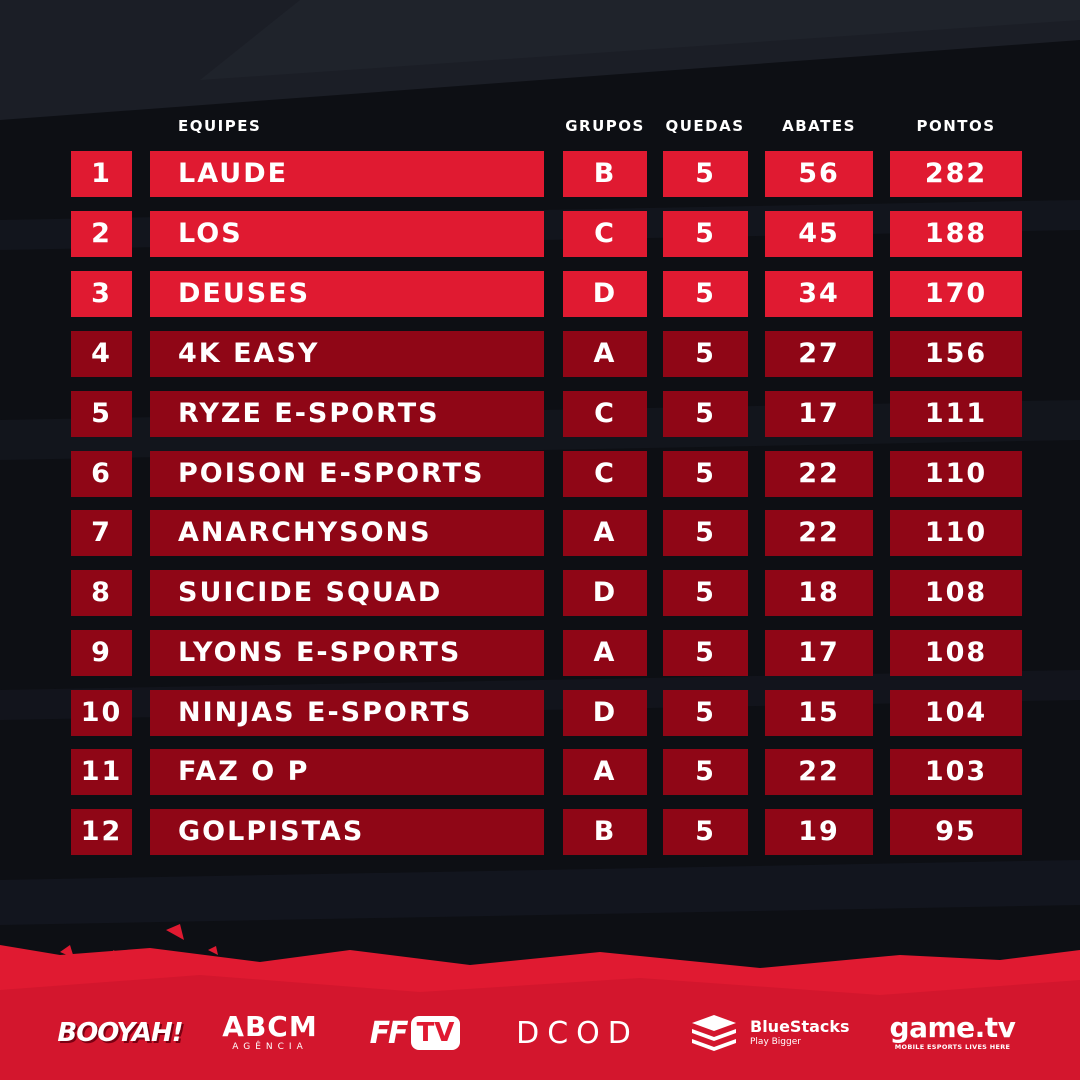 The height and width of the screenshot is (1080, 1080). Describe the element at coordinates (347, 414) in the screenshot. I see `team-cell: RYZE E-SPORTS` at that location.